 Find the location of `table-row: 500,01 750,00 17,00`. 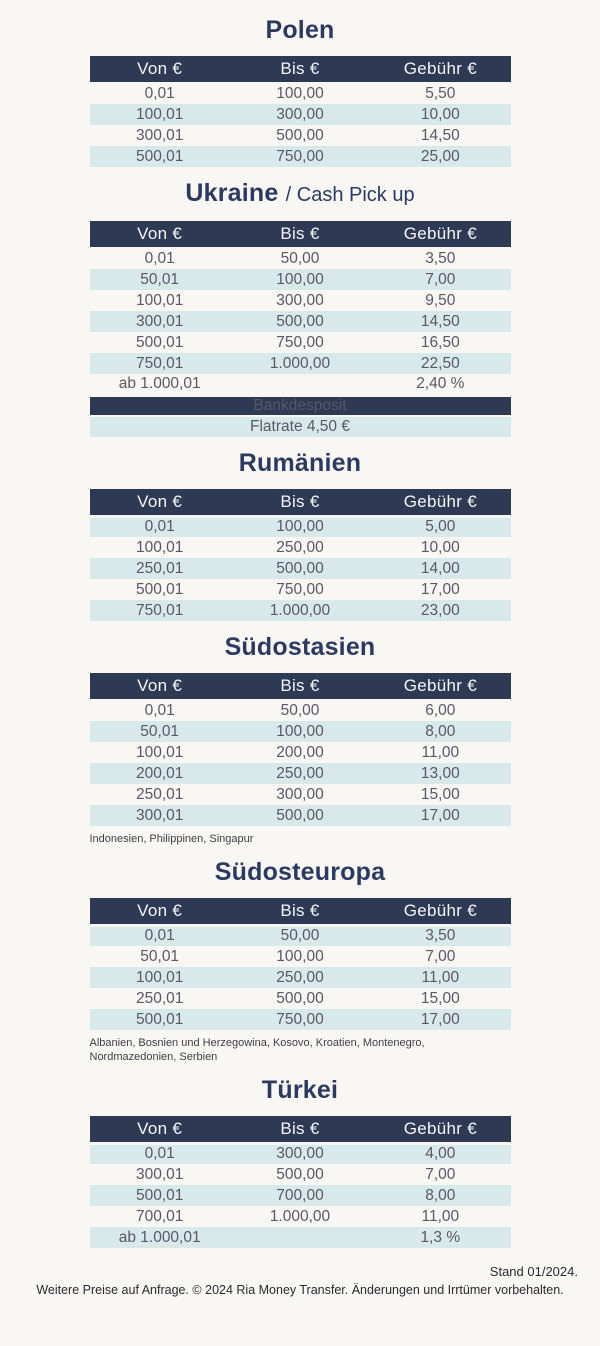

table-row: 500,01 750,00 17,00 is located at coordinates (300, 1019).